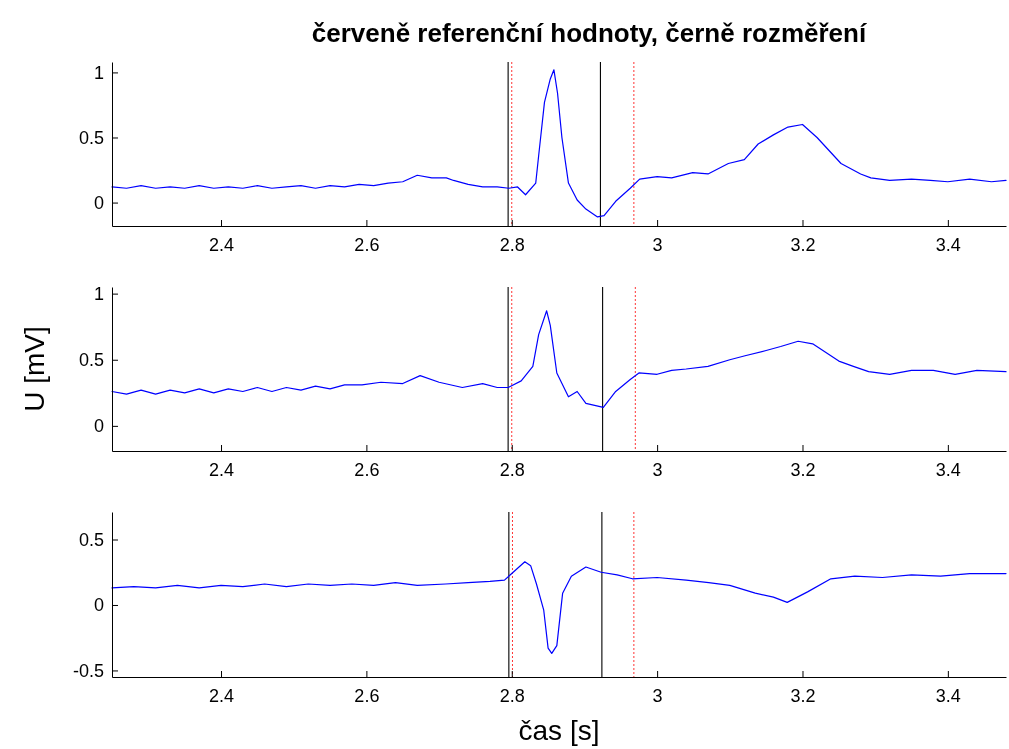 The image size is (1009, 749). Describe the element at coordinates (34, 369) in the screenshot. I see `y-axis-title: U [mV]` at that location.